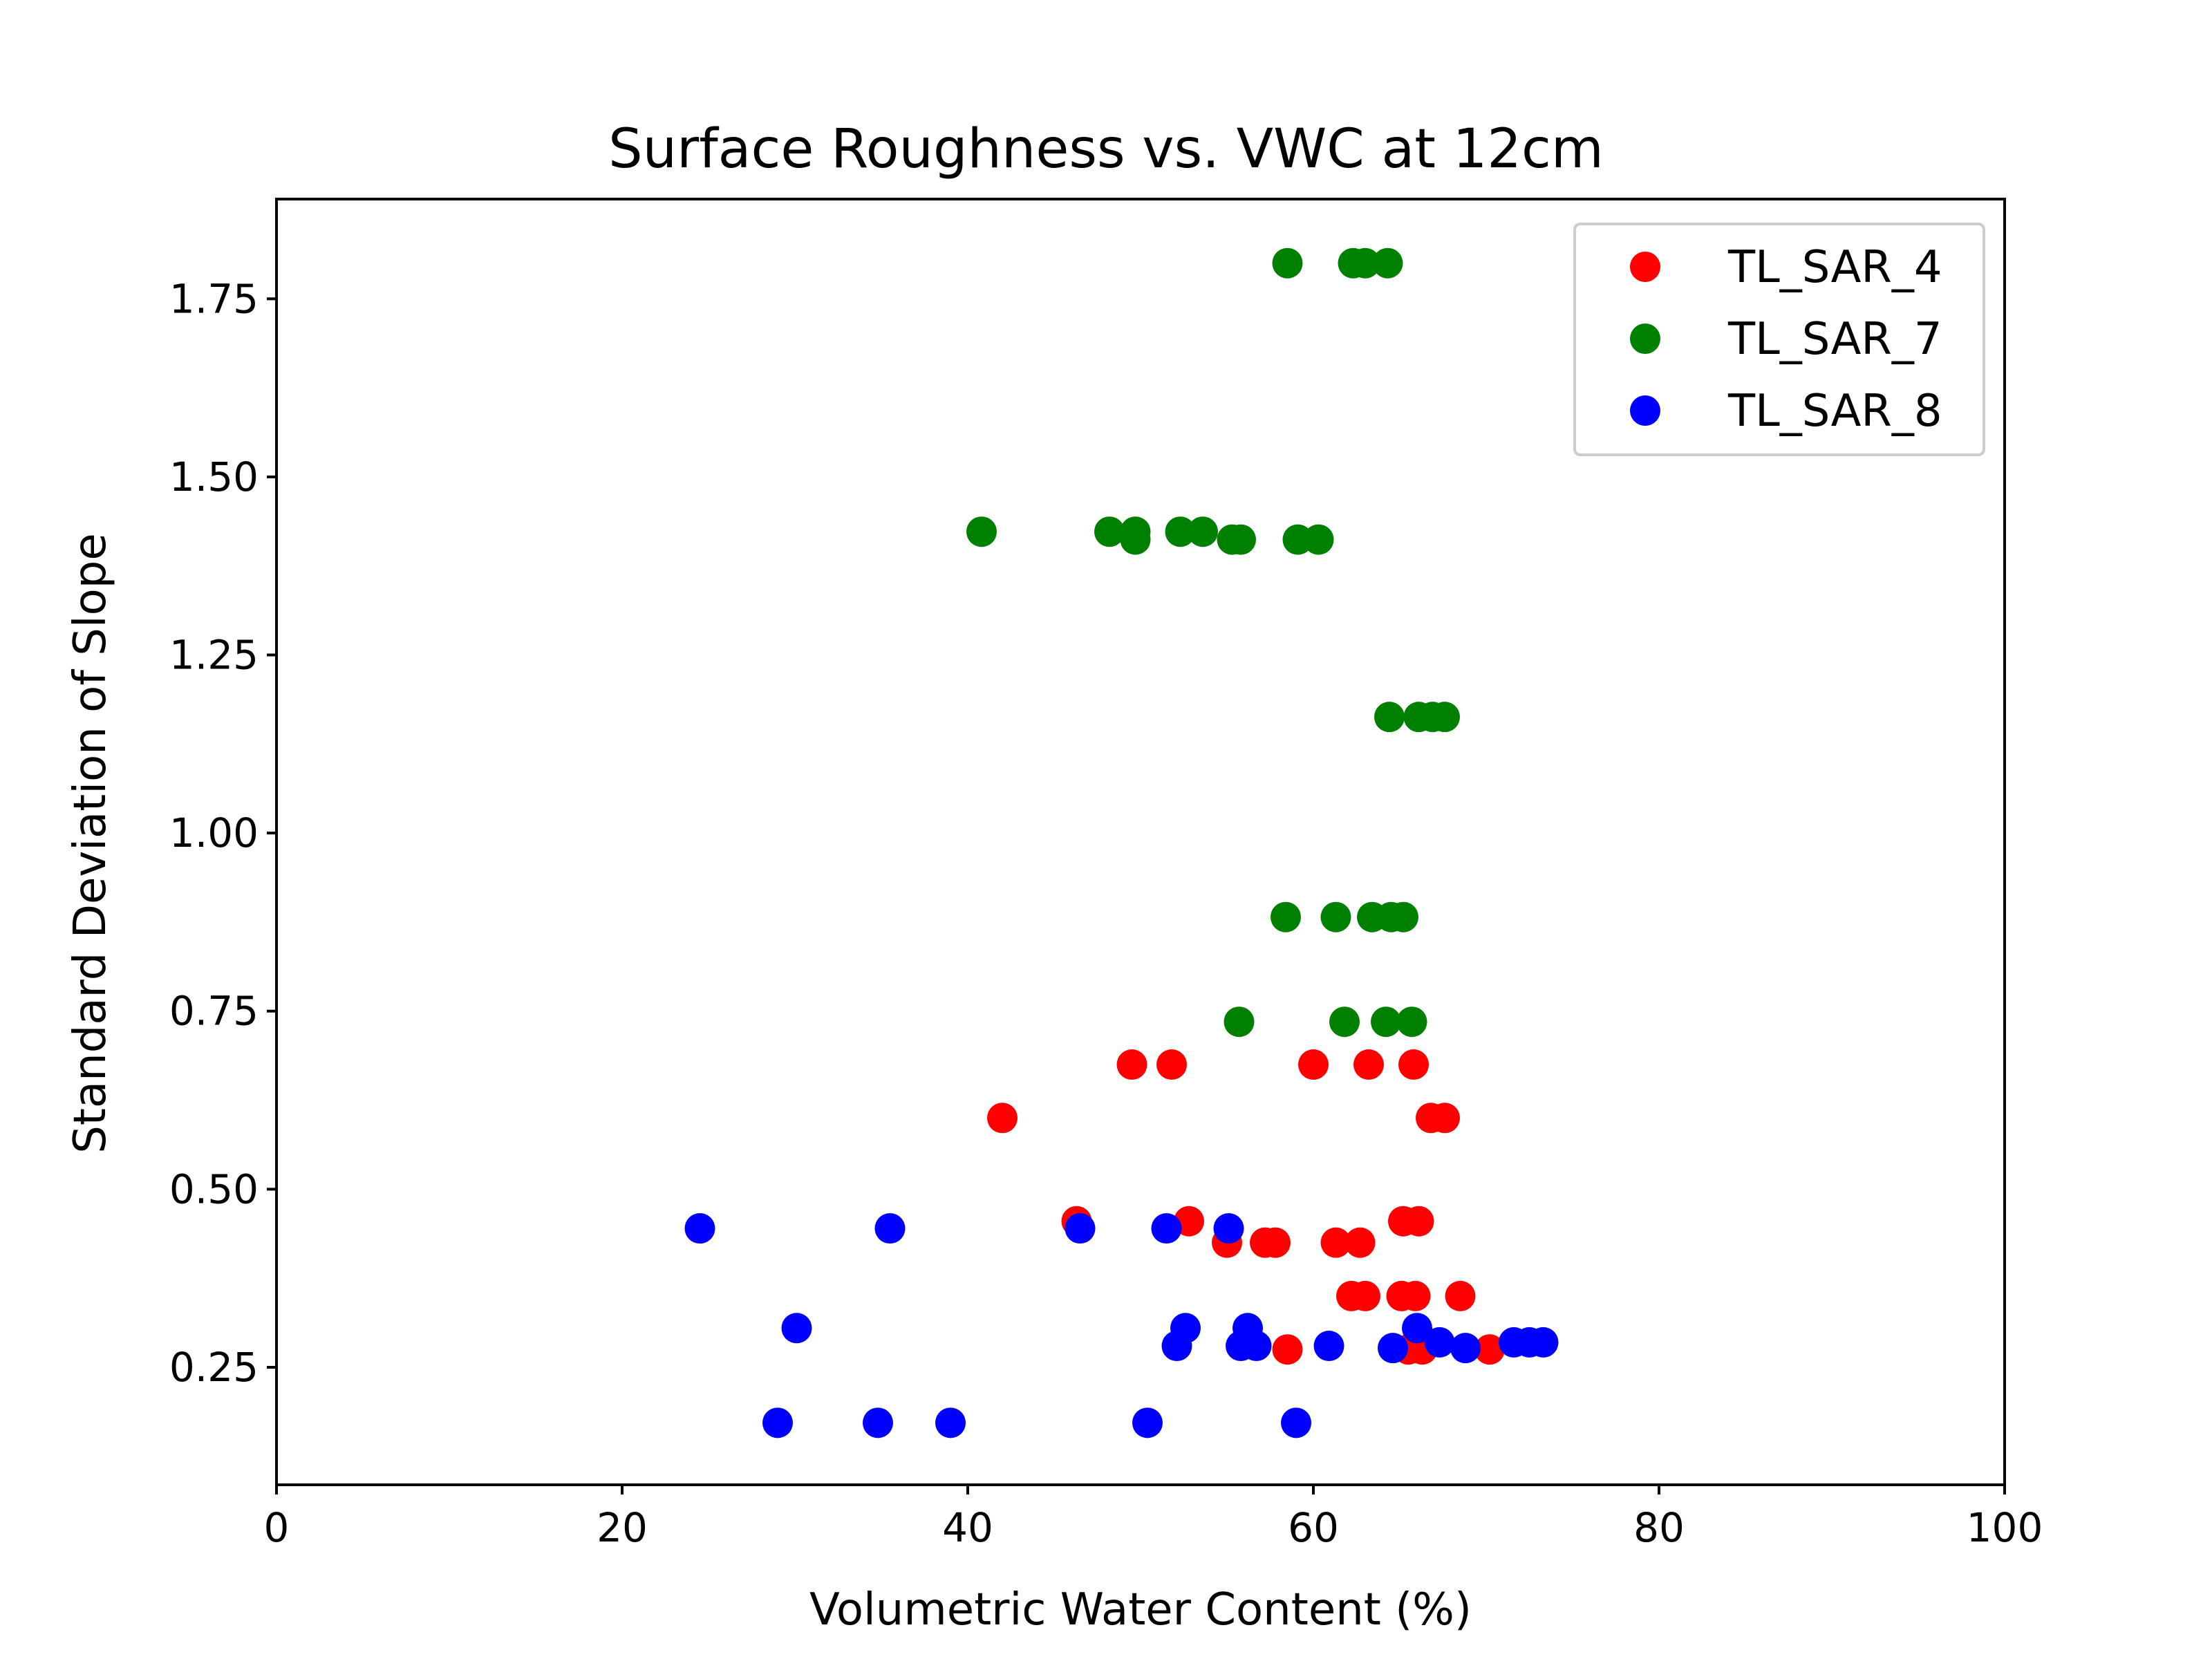 Image resolution: width=2212 pixels, height=1659 pixels. What do you see at coordinates (214, 1011) in the screenshot?
I see `y-tick-label: 0.75` at bounding box center [214, 1011].